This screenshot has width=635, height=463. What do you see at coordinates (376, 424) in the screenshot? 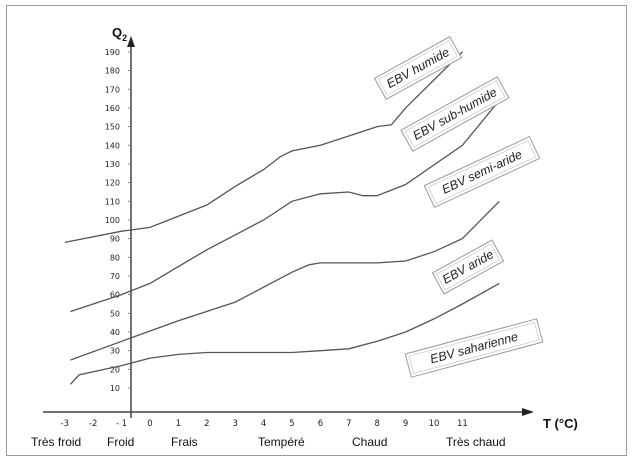
I see `x-tick-label: 8` at bounding box center [376, 424].